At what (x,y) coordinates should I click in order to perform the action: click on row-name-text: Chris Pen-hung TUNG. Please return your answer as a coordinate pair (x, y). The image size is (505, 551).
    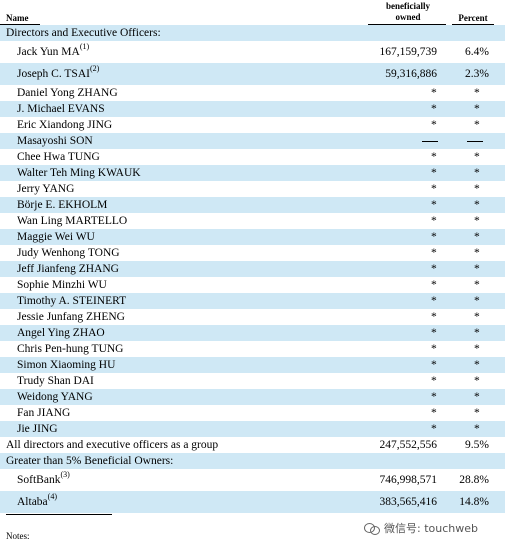
    Looking at the image, I should click on (70, 349).